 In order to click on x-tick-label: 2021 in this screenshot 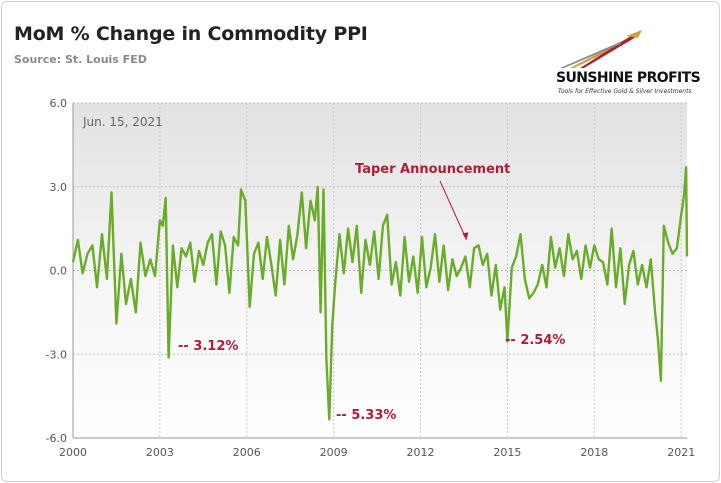, I will do `click(681, 452)`.